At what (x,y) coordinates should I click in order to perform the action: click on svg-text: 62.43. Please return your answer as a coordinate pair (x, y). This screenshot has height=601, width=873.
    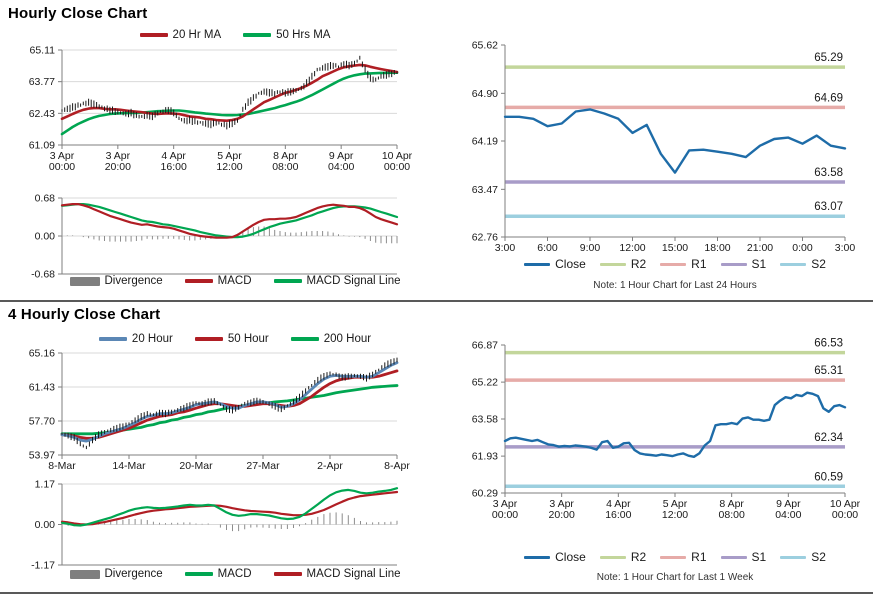
    Looking at the image, I should click on (42, 114).